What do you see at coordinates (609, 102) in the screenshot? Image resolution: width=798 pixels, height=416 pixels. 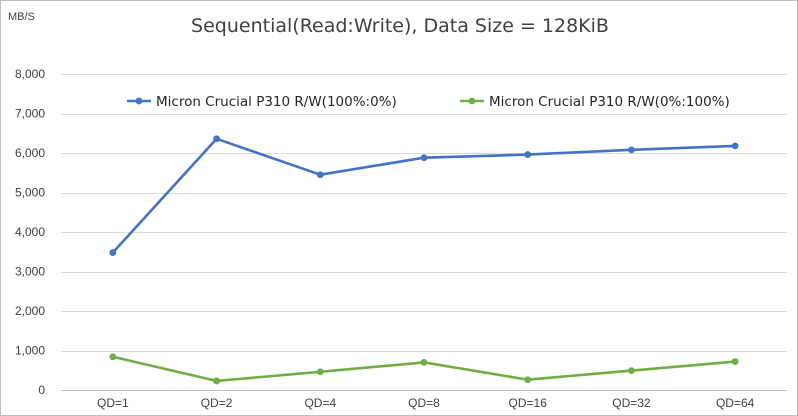 I see `legend-label: Micron Crucial P310 R/W(0%:100%)` at bounding box center [609, 102].